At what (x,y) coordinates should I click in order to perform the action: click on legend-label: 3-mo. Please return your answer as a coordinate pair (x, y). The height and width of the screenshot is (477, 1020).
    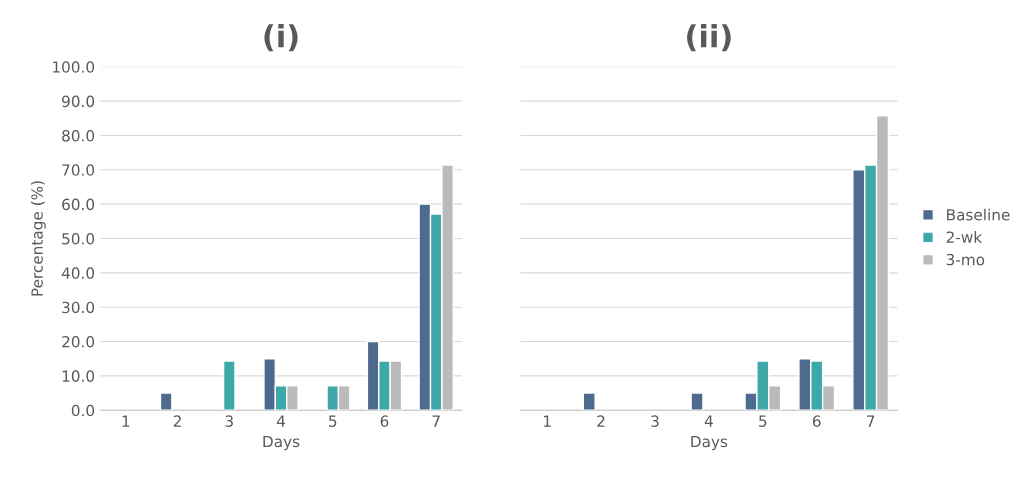
    Looking at the image, I should click on (965, 259).